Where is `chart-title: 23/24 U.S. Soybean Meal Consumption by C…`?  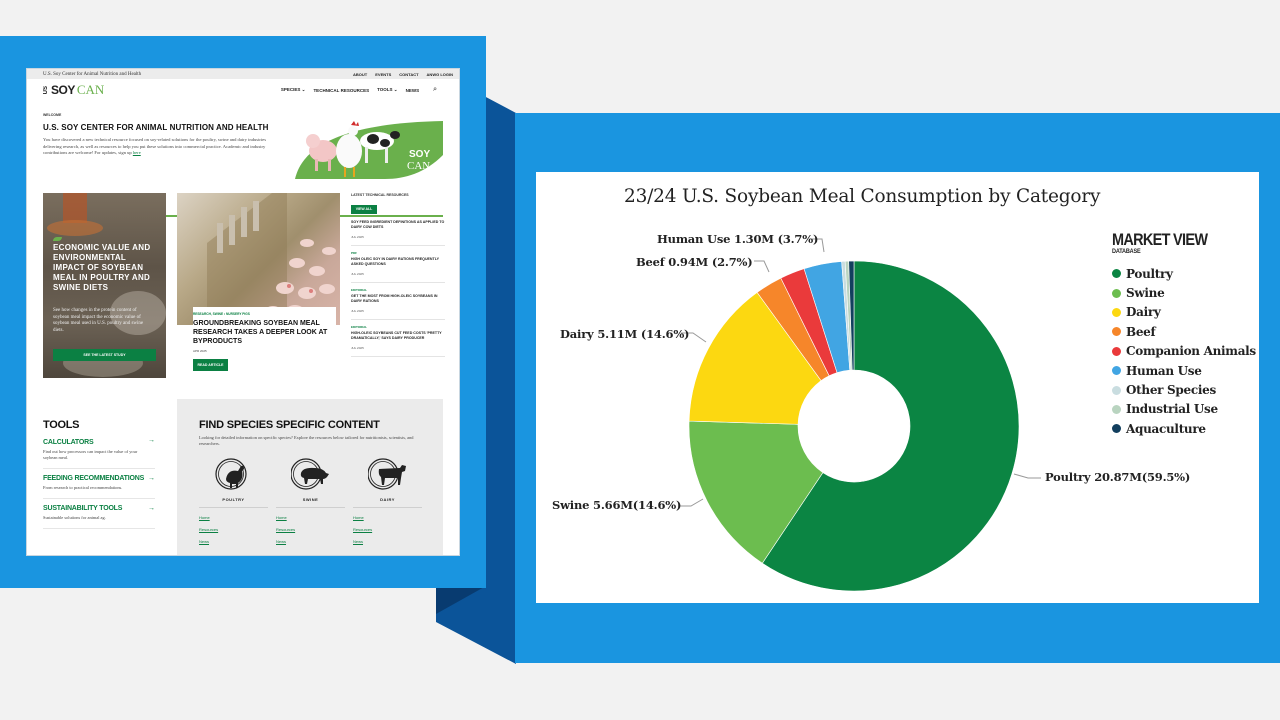
chart-title: 23/24 U.S. Soybean Meal Consumption by C… is located at coordinates (862, 196).